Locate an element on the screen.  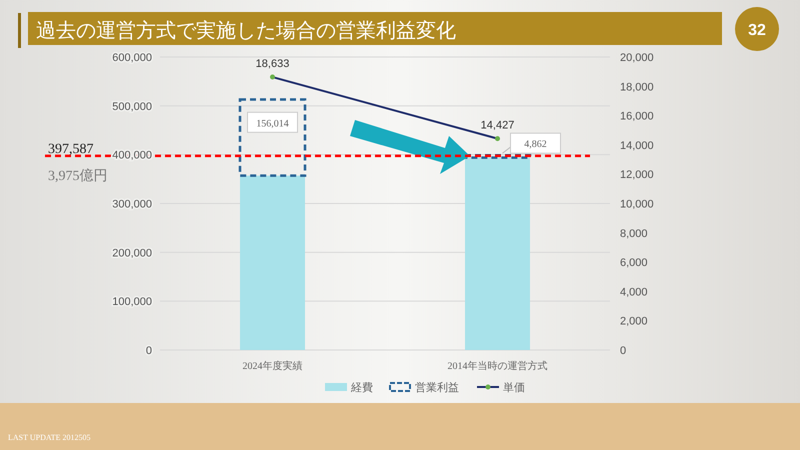
data-label: 4,862 is located at coordinates (535, 144).